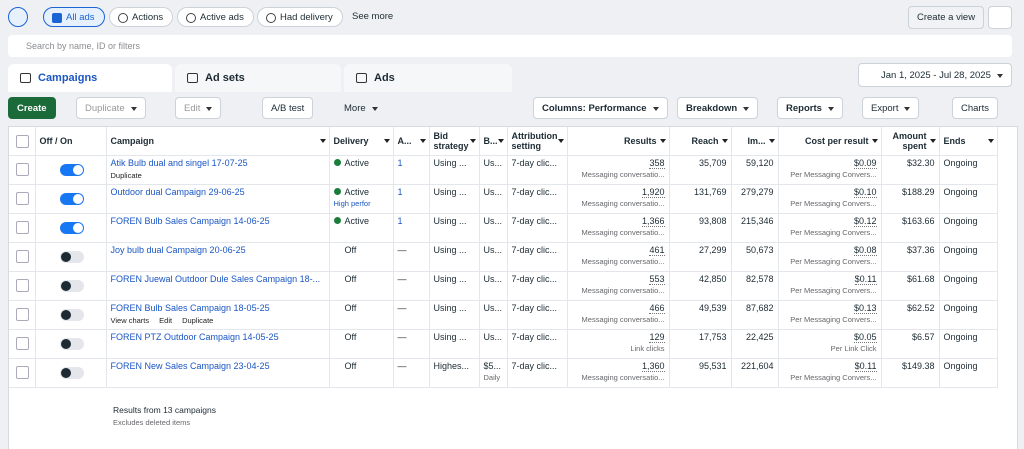 Image resolution: width=1024 pixels, height=449 pixels. I want to click on filter-chip: All ads, so click(74, 17).